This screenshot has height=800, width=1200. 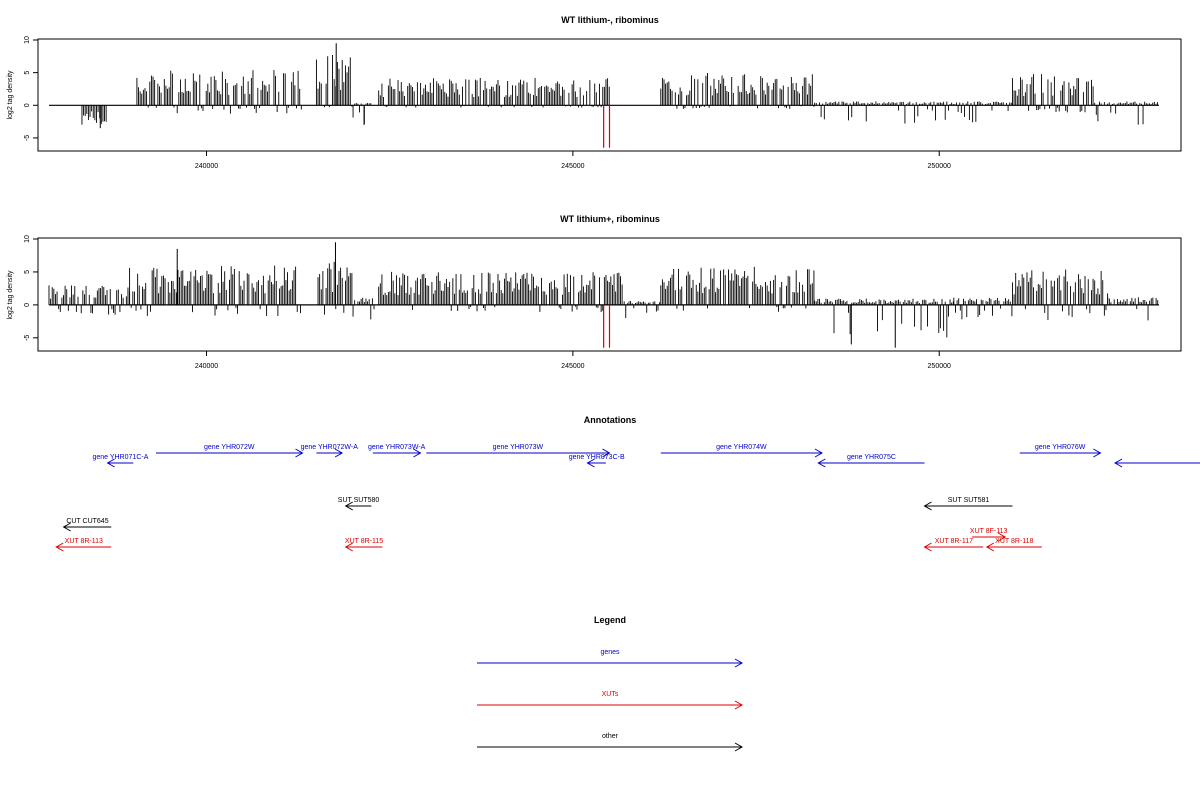 What do you see at coordinates (610, 658) in the screenshot?
I see `legend-entry: genes` at bounding box center [610, 658].